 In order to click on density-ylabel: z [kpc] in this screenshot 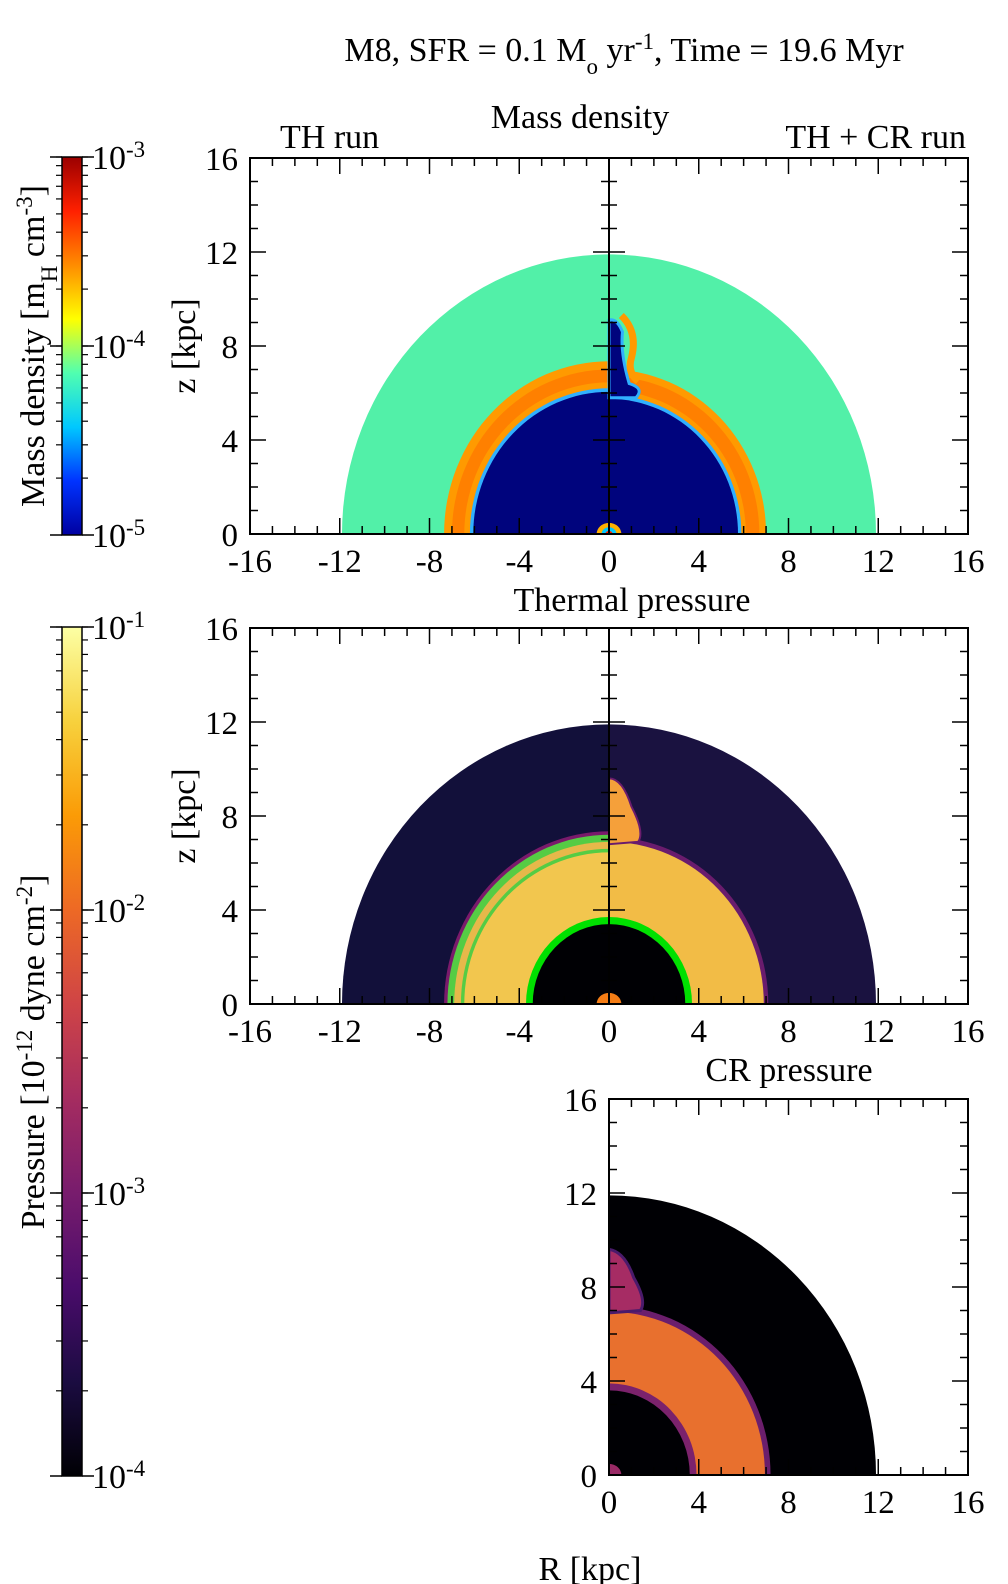, I will do `click(184, 345)`.